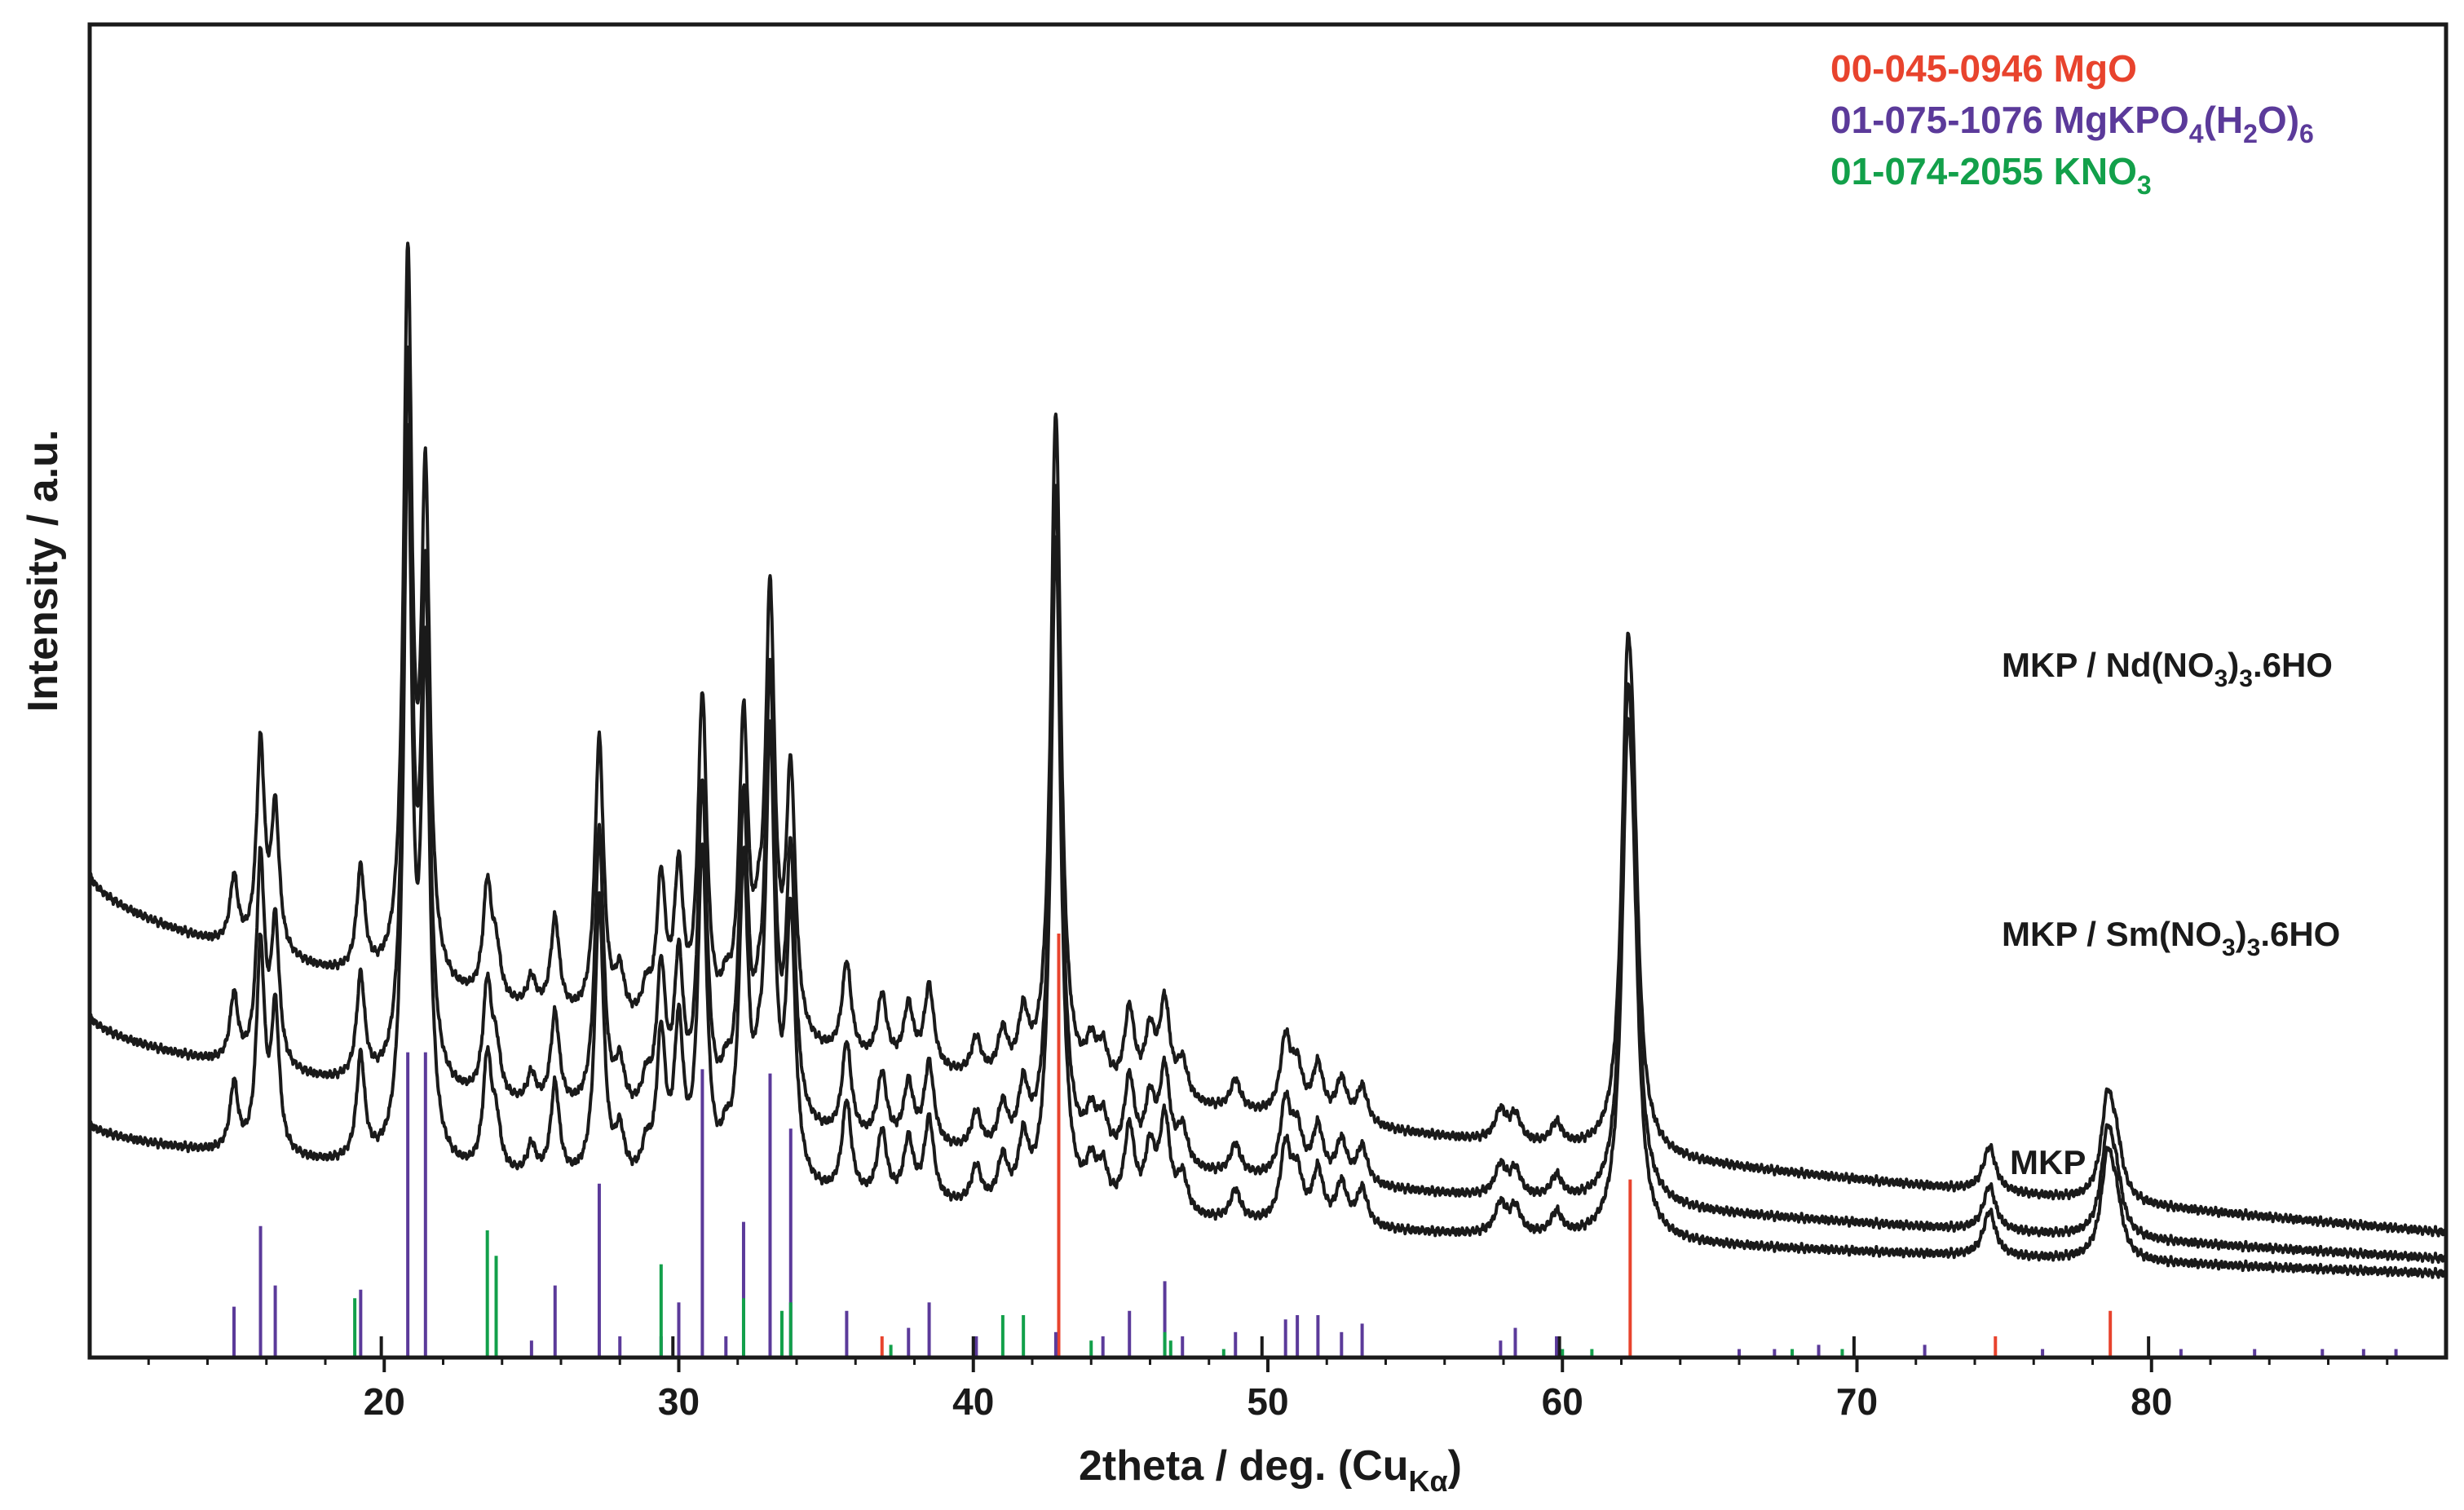  I want to click on x-tick-label: 60, so click(1562, 1401).